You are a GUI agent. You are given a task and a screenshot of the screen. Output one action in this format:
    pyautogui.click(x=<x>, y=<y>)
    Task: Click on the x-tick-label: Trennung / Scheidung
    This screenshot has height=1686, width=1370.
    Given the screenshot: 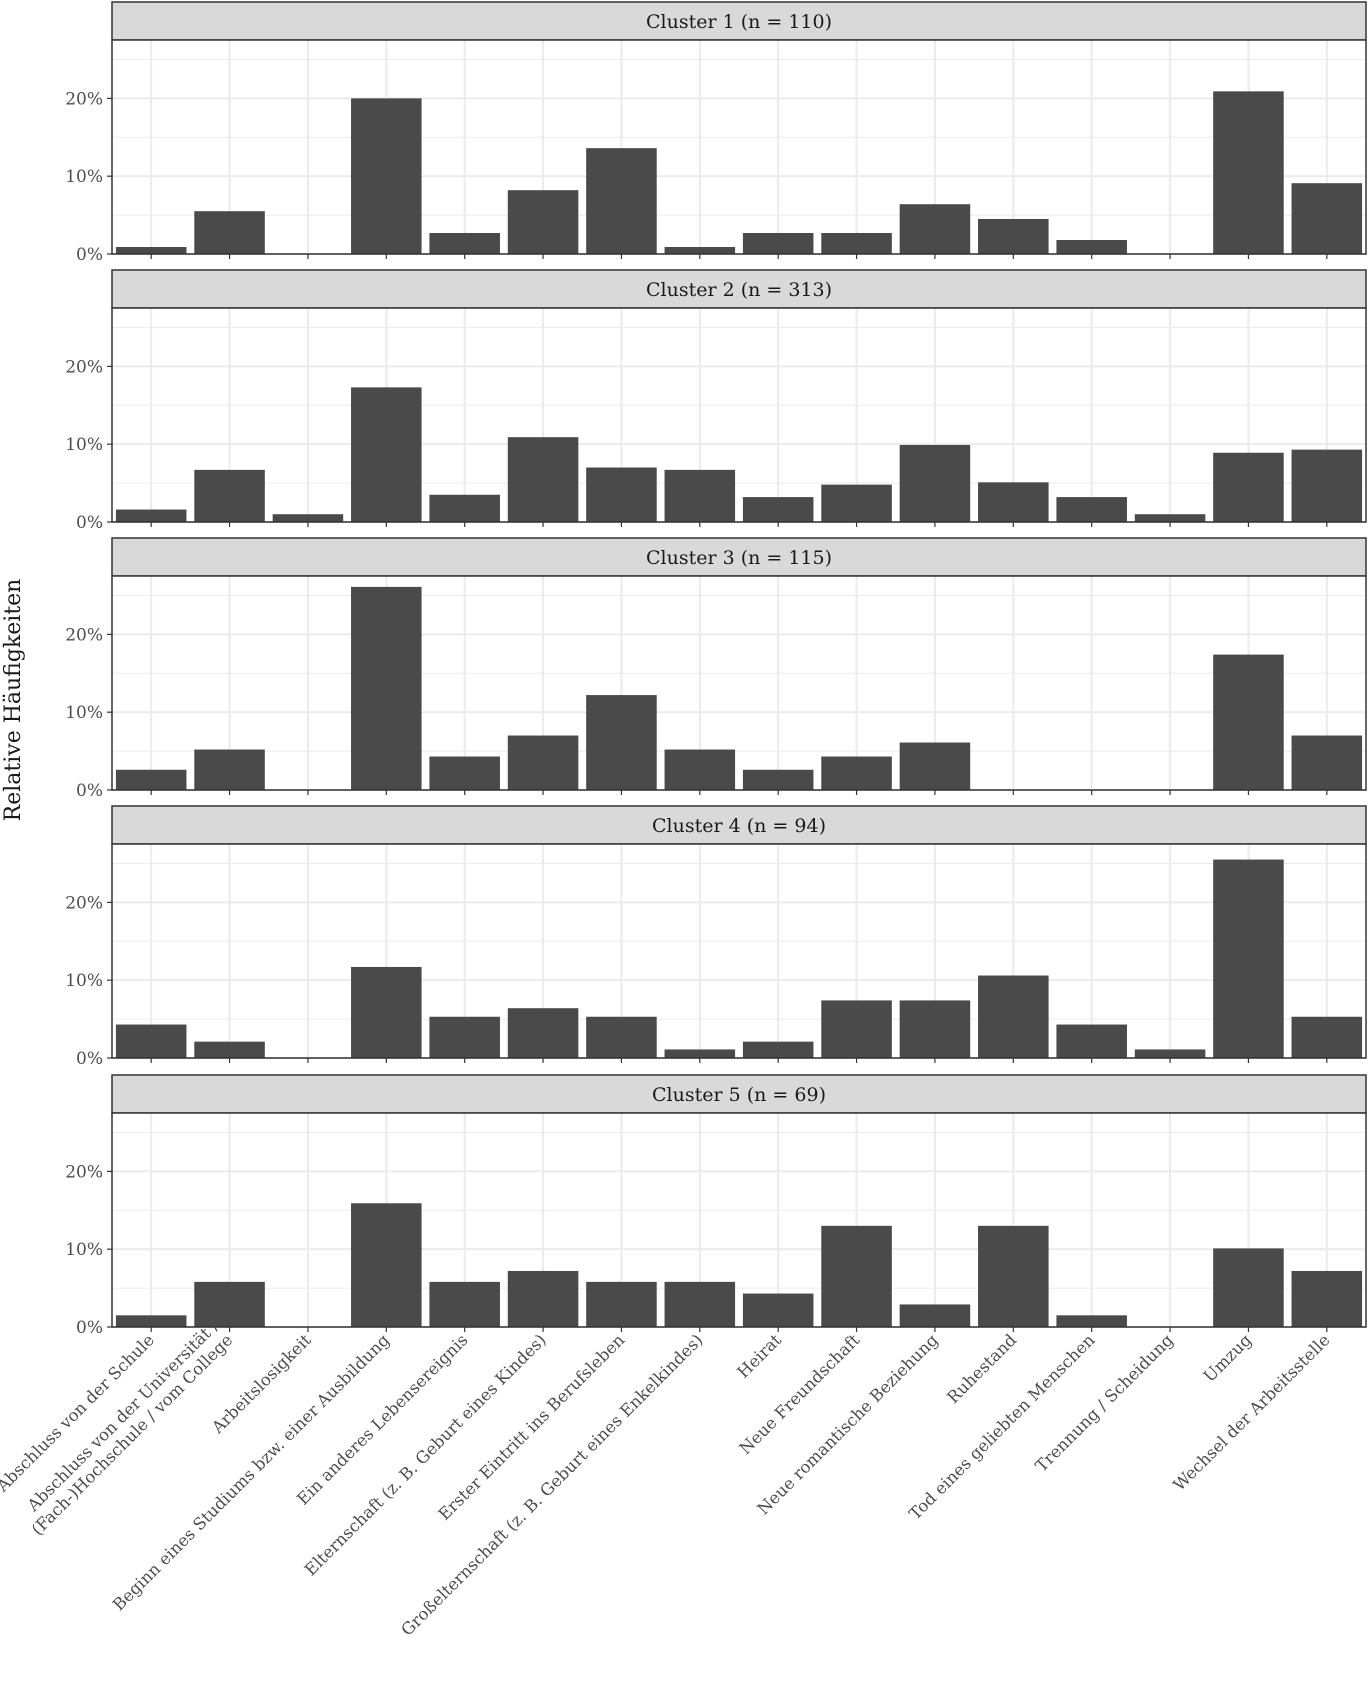 What is the action you would take?
    pyautogui.click(x=1105, y=1403)
    